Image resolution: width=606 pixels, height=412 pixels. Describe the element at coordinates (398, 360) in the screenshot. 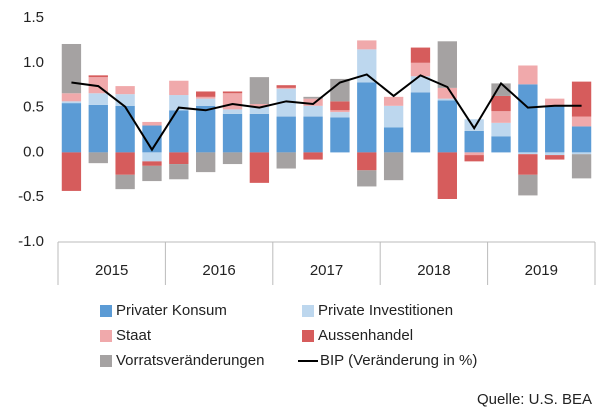

I see `legend-label: BIP (Veränderung in %)` at that location.